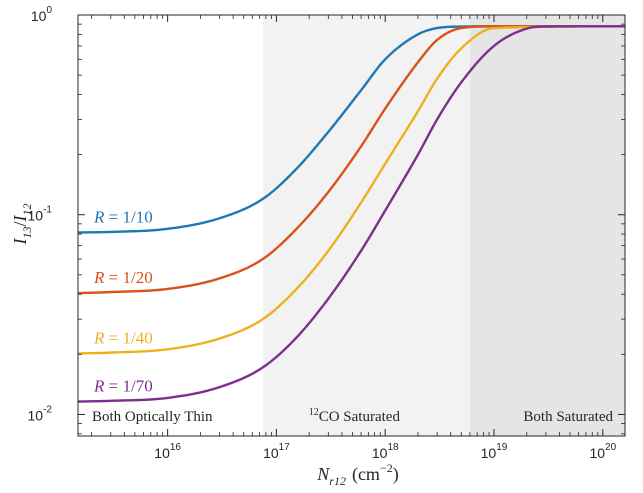 This screenshot has width=643, height=493. What do you see at coordinates (128, 386) in the screenshot?
I see `series-label-eq: = 1/70` at bounding box center [128, 386].